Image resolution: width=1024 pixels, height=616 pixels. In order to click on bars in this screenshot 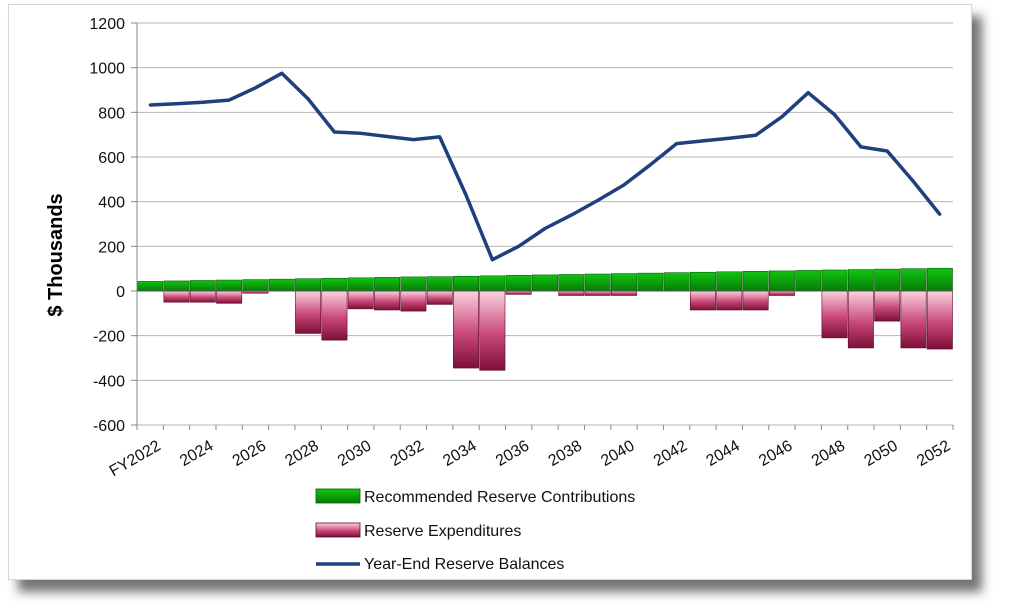, I will do `click(545, 319)`.